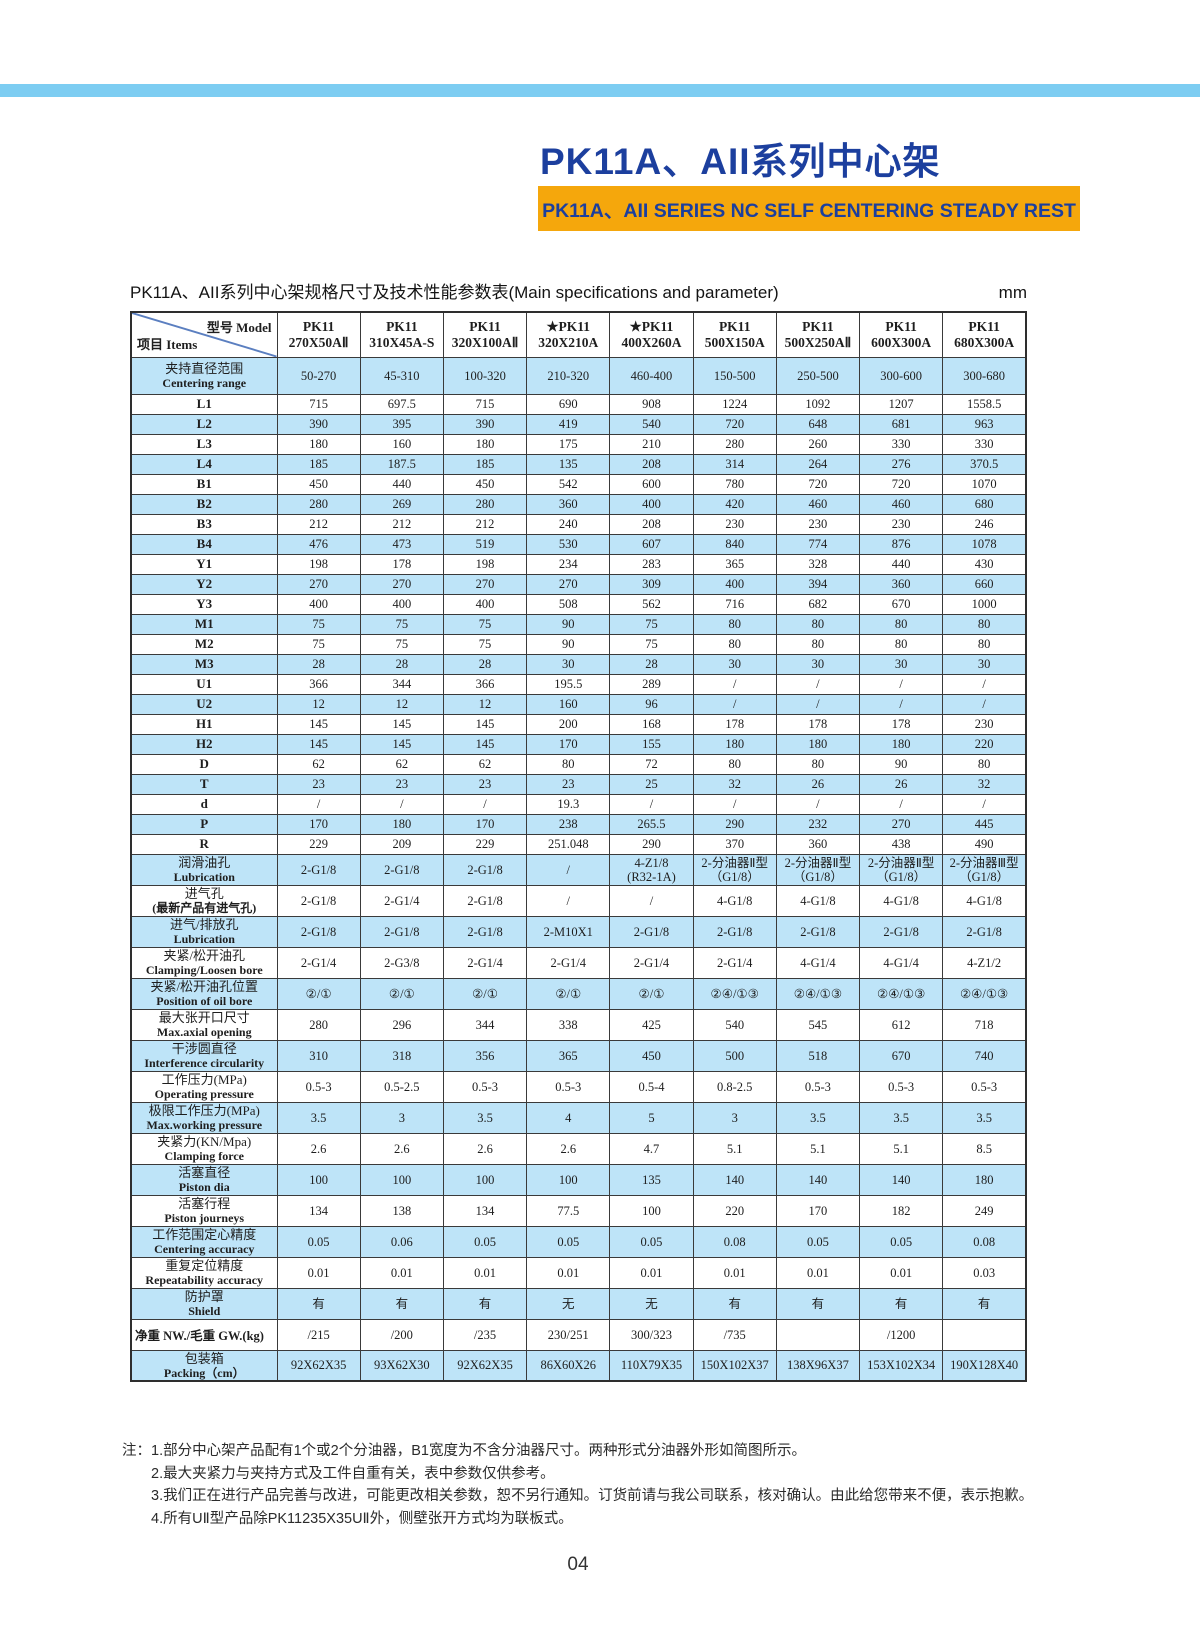 Image resolution: width=1200 pixels, height=1640 pixels. I want to click on table-row: U2 12 12 12 160 96// / /, so click(578, 704).